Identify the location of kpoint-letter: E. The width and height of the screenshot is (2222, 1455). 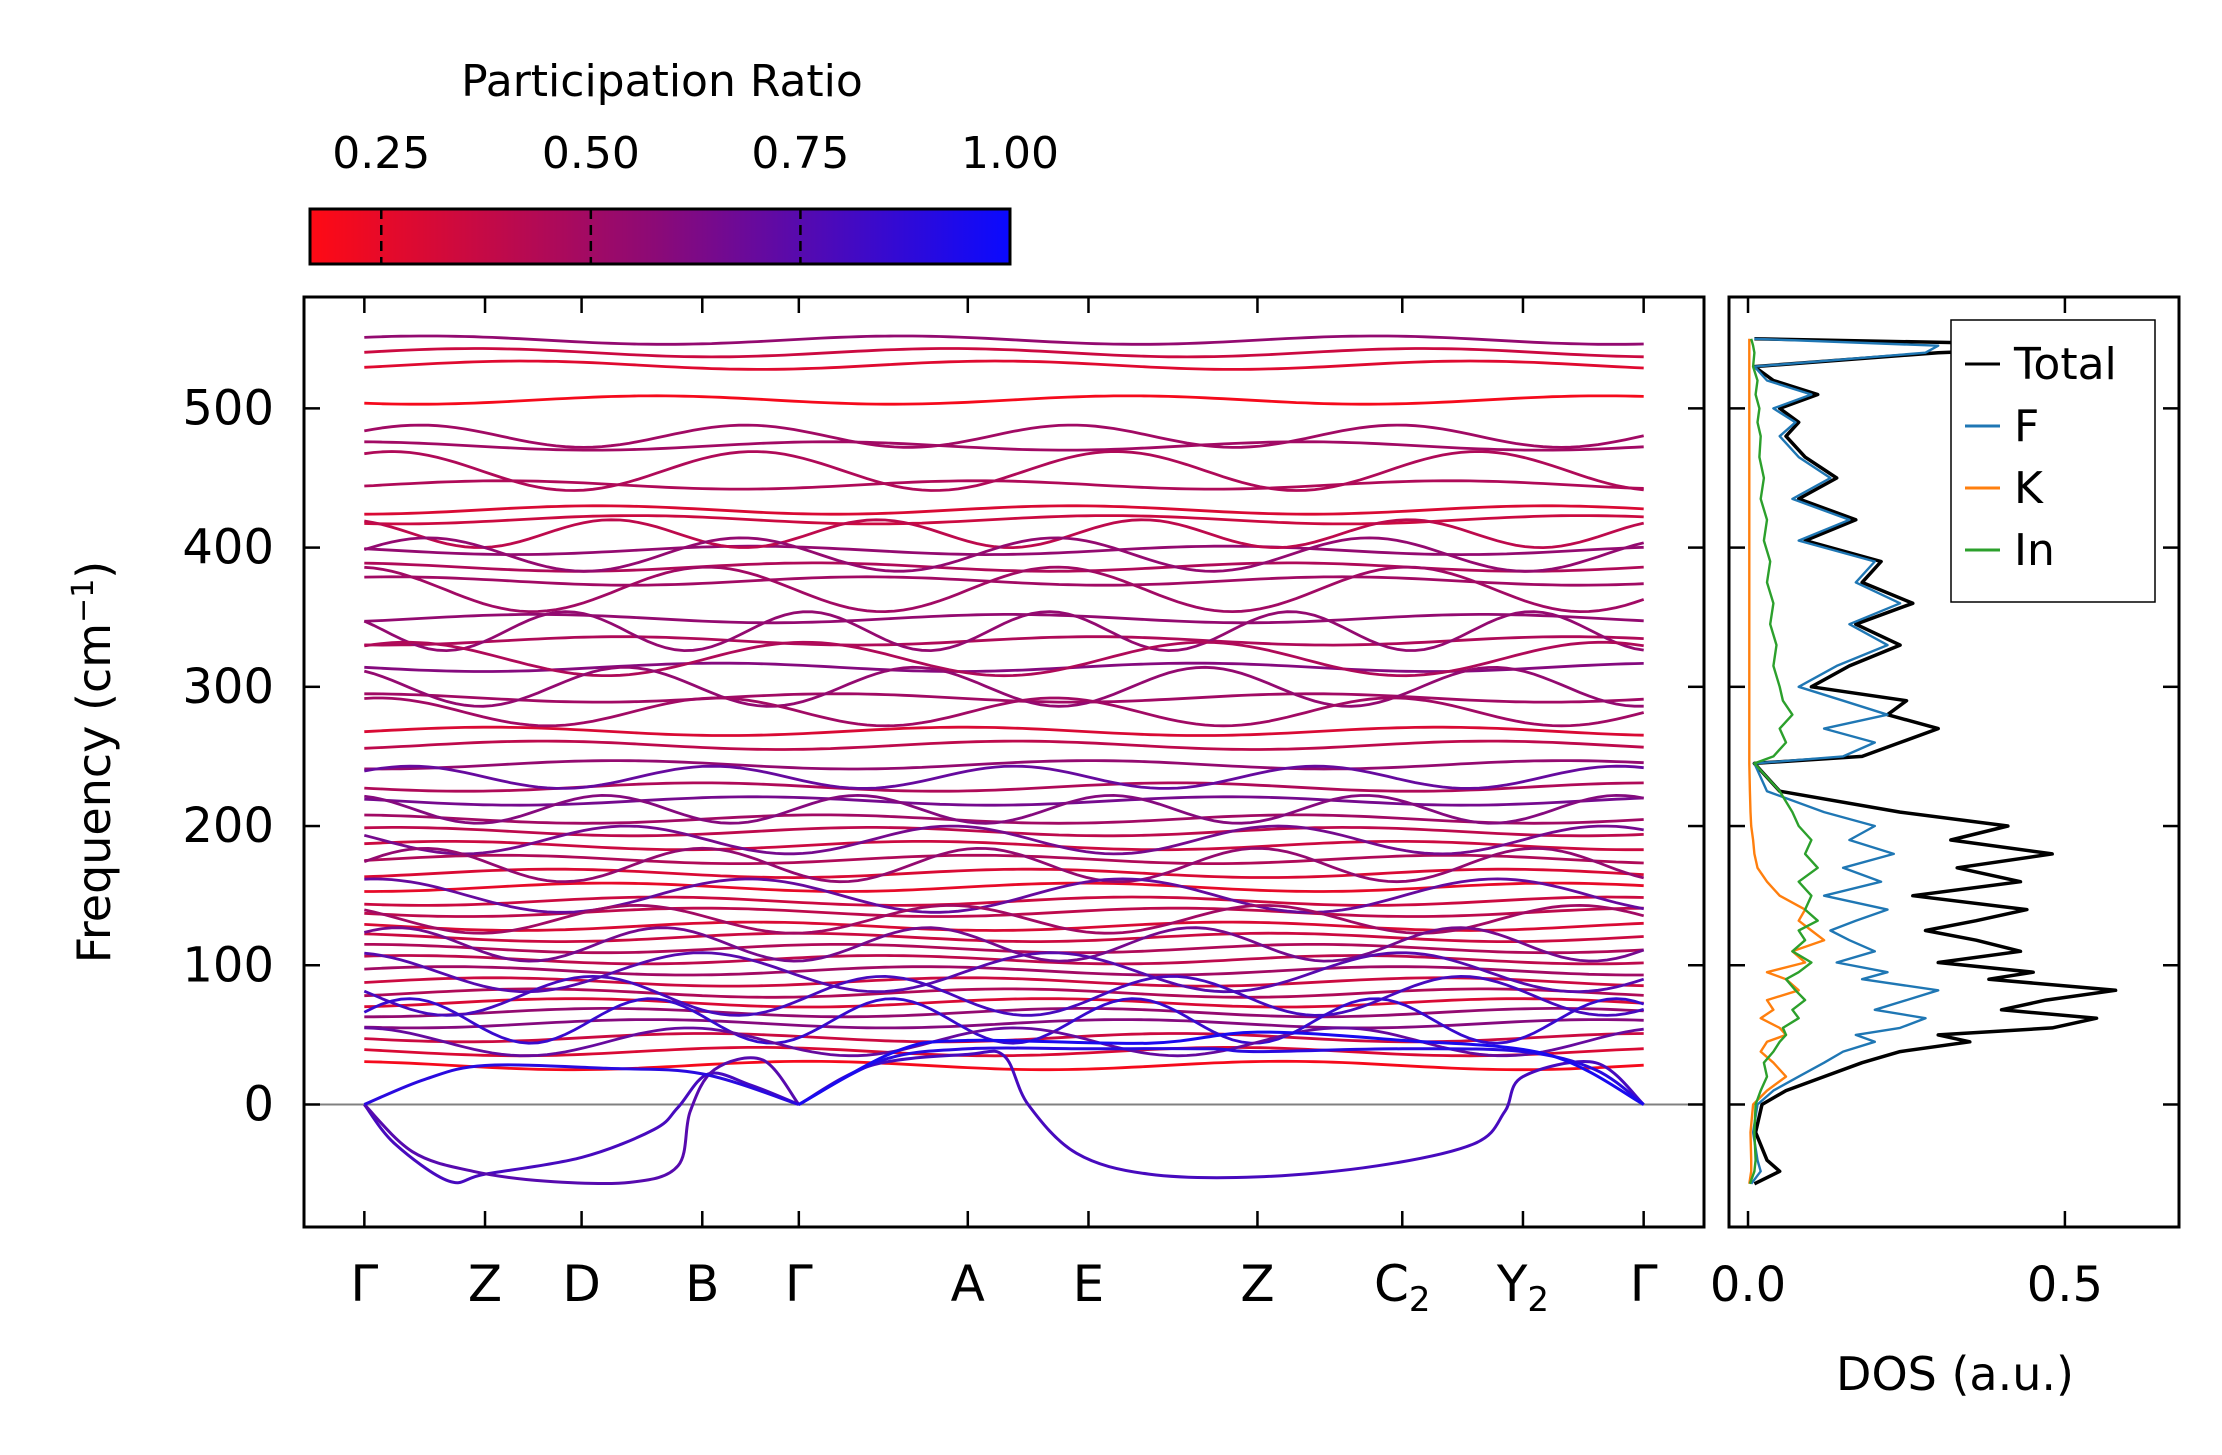
(1089, 1284).